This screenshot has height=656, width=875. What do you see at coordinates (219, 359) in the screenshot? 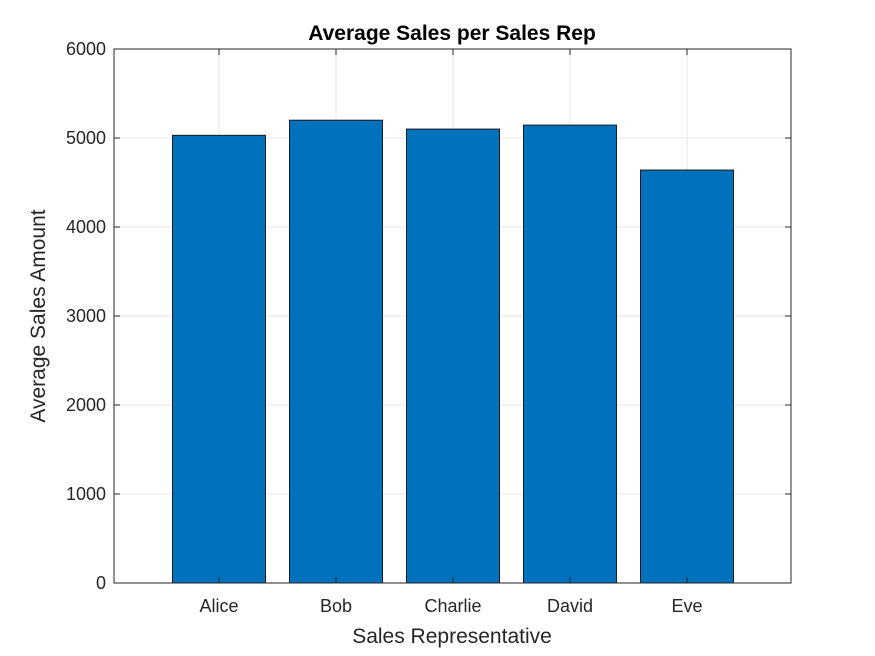
I see `bar-alice` at bounding box center [219, 359].